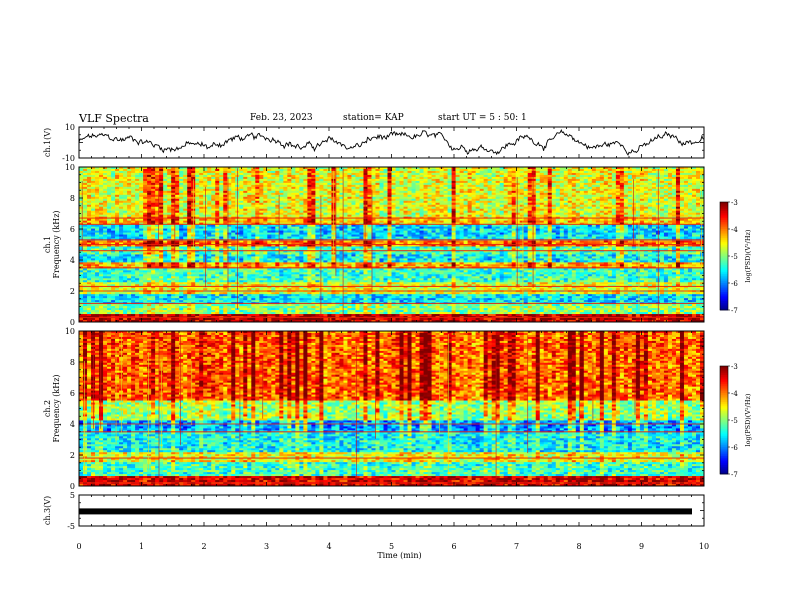 Image resolution: width=792 pixels, height=612 pixels. Describe the element at coordinates (70, 127) in the screenshot. I see `ch1-waveform-ytick-10: 10` at that location.